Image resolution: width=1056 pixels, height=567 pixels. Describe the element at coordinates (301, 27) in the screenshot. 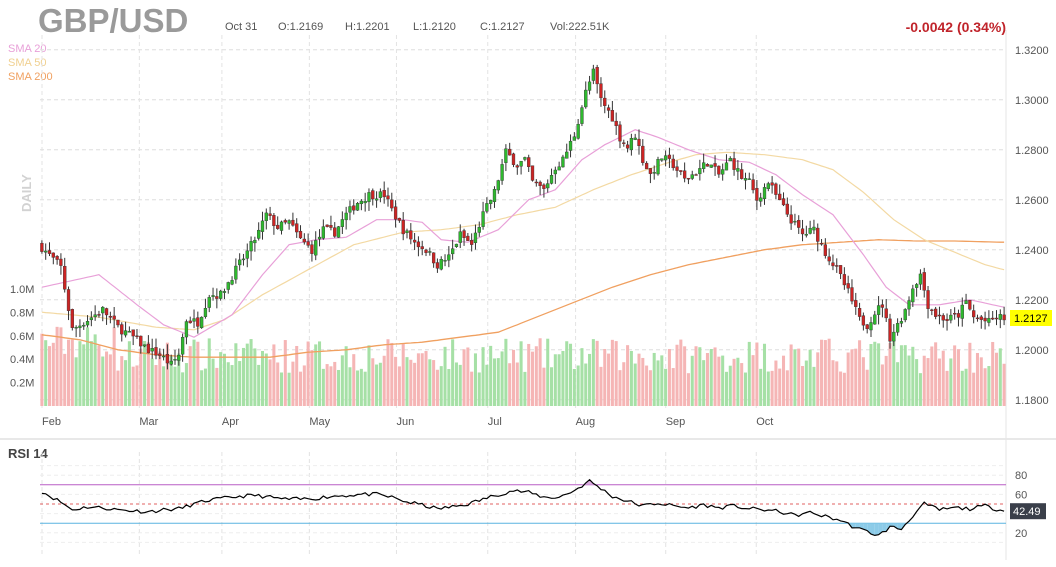

I see `ohlc-open: O:1.2169` at that location.